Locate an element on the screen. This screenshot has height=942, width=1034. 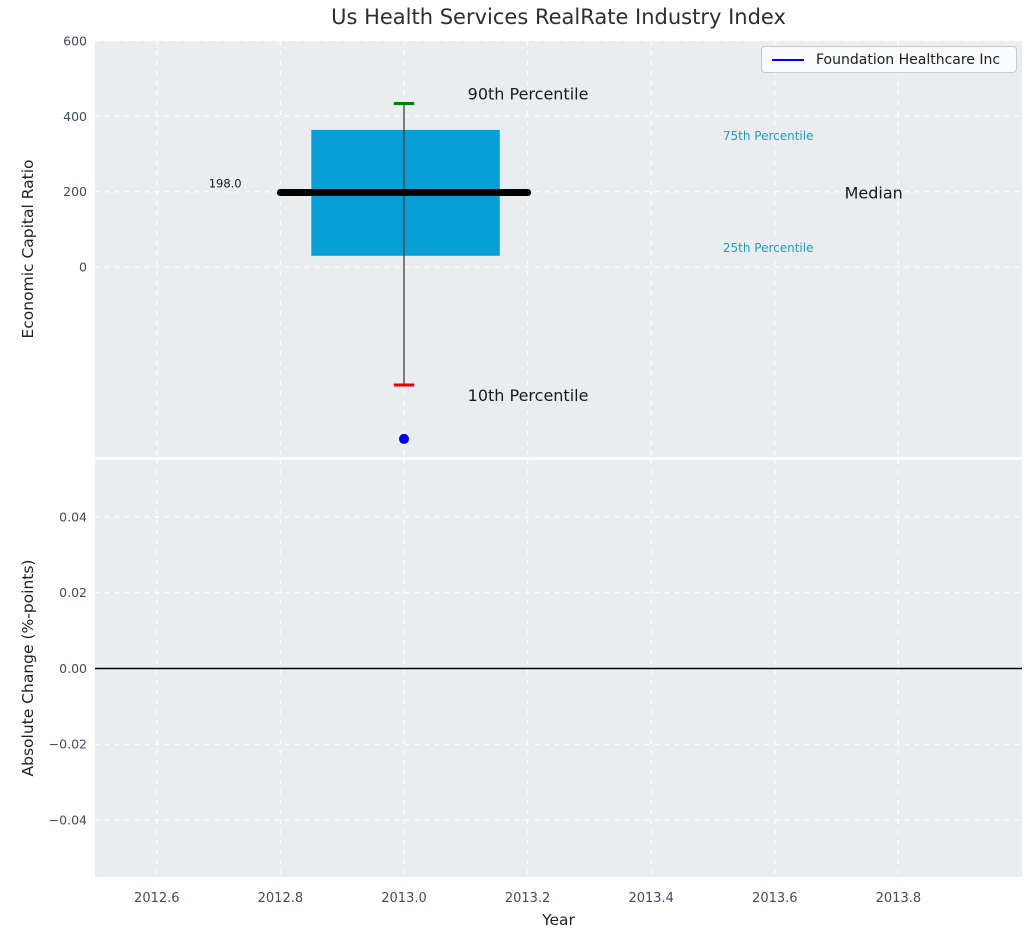
legend: Foundation Healthcare Inc is located at coordinates (889, 59).